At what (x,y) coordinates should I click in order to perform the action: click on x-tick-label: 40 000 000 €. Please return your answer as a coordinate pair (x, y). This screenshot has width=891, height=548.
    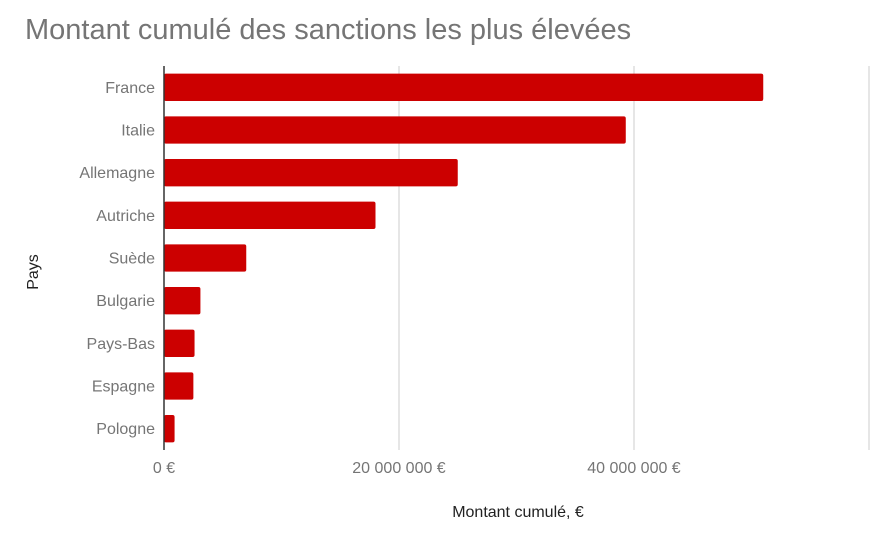
    Looking at the image, I should click on (634, 468).